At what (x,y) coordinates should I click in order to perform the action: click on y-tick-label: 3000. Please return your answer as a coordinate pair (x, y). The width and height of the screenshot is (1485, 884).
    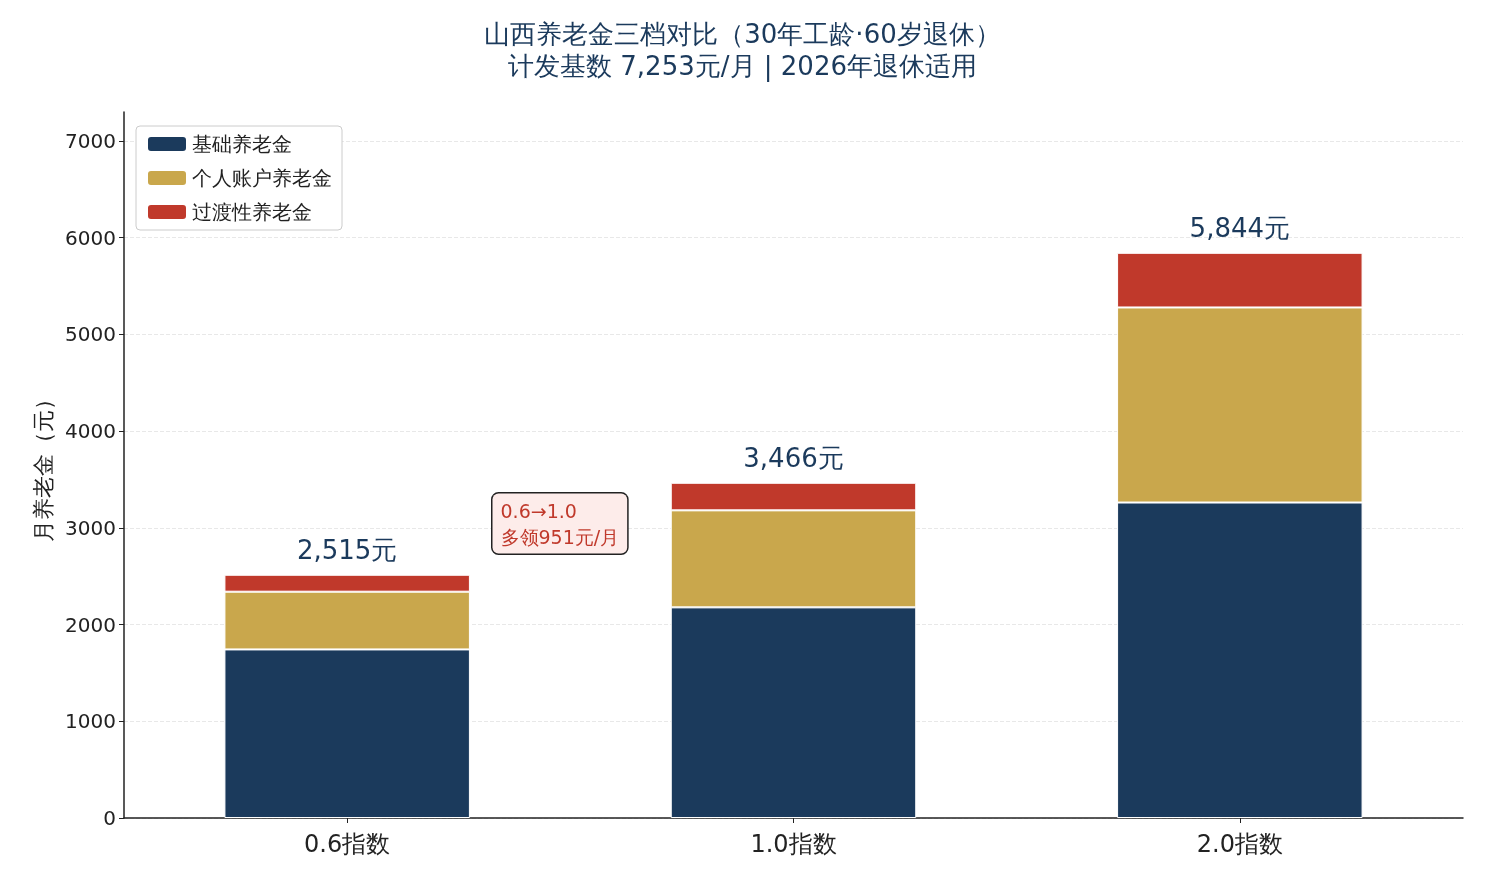
    Looking at the image, I should click on (90, 527).